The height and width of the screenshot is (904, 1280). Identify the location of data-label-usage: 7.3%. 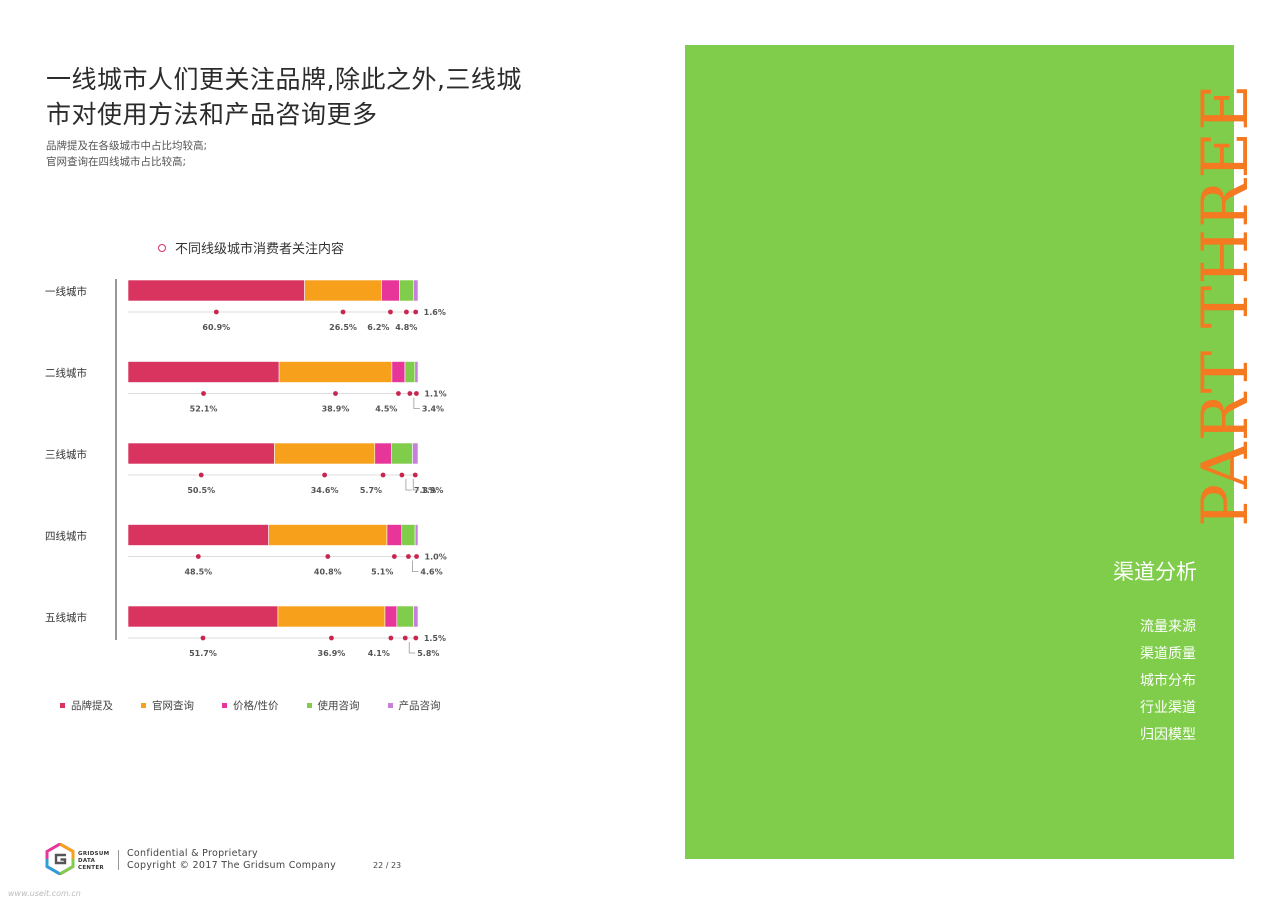
(425, 490).